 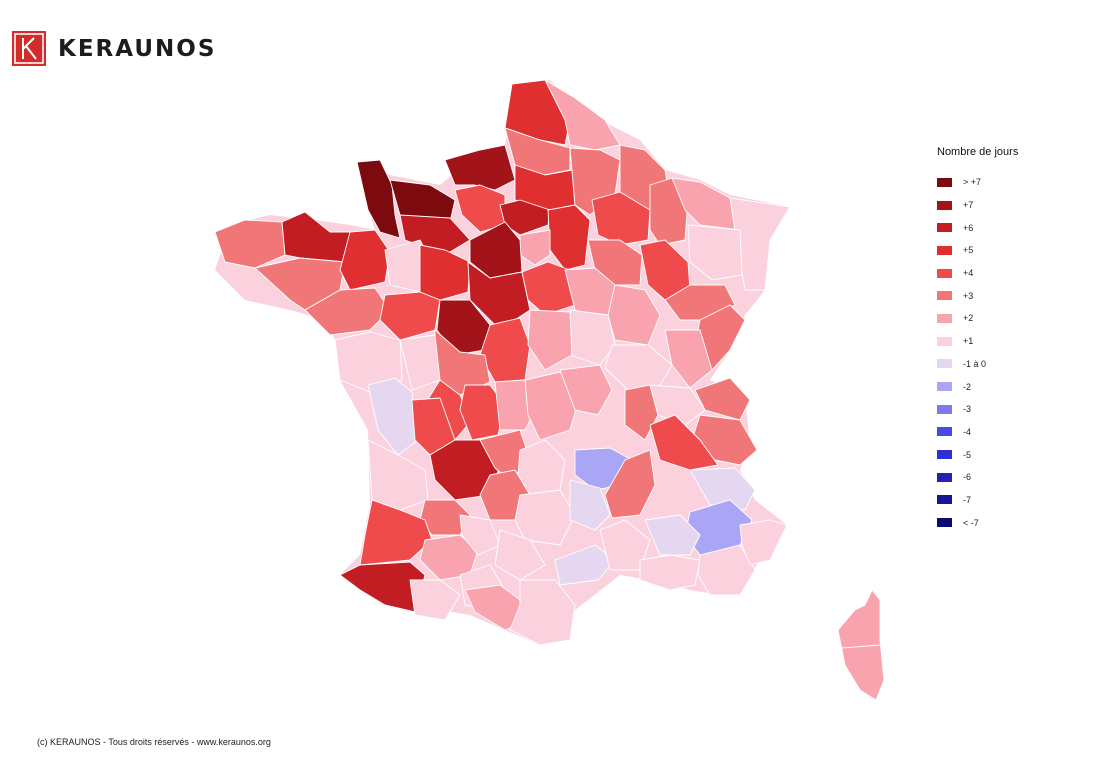 I want to click on department-corse, so click(x=861, y=645).